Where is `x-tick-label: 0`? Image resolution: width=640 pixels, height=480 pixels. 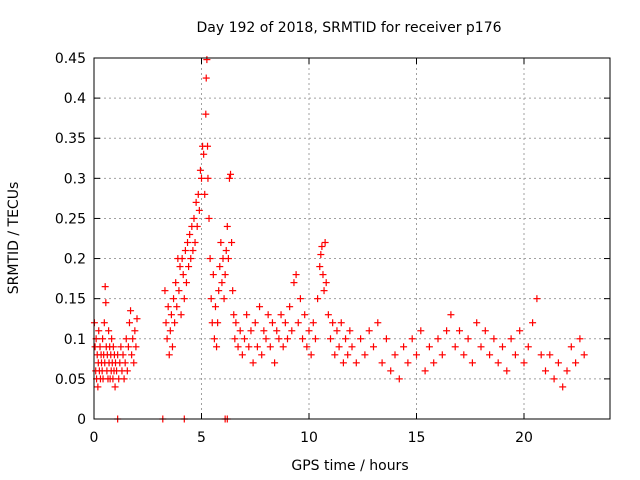 x-tick-label: 0 is located at coordinates (94, 438).